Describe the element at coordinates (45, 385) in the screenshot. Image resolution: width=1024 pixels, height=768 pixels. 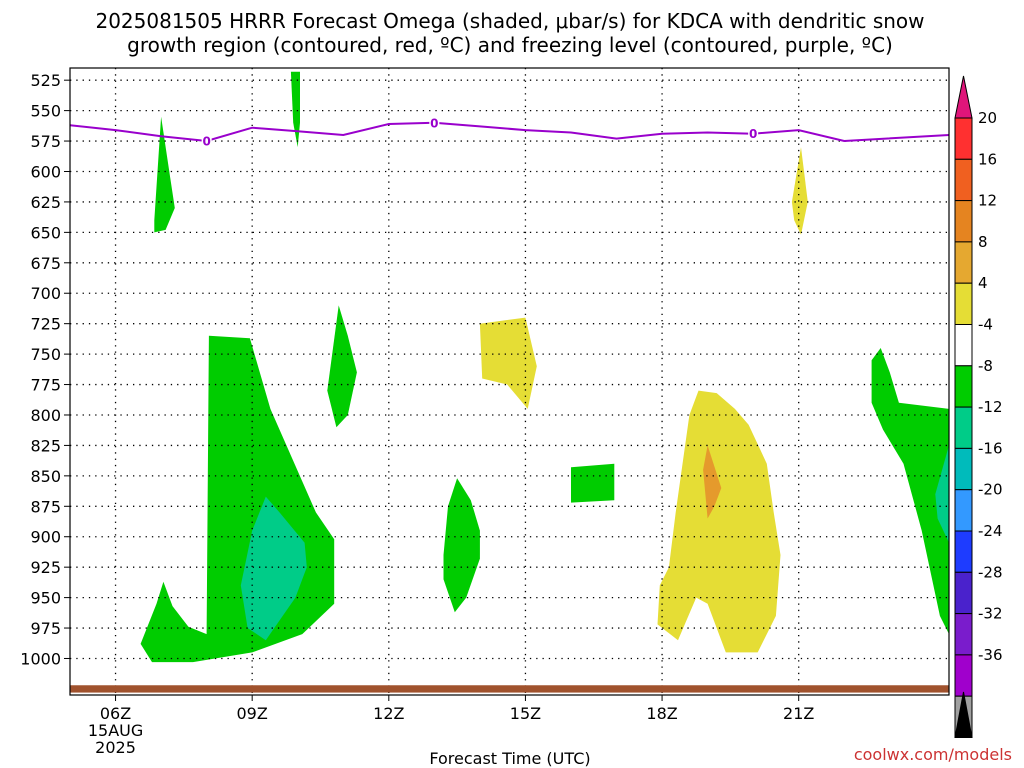
I see `y-tick-label: 775` at that location.